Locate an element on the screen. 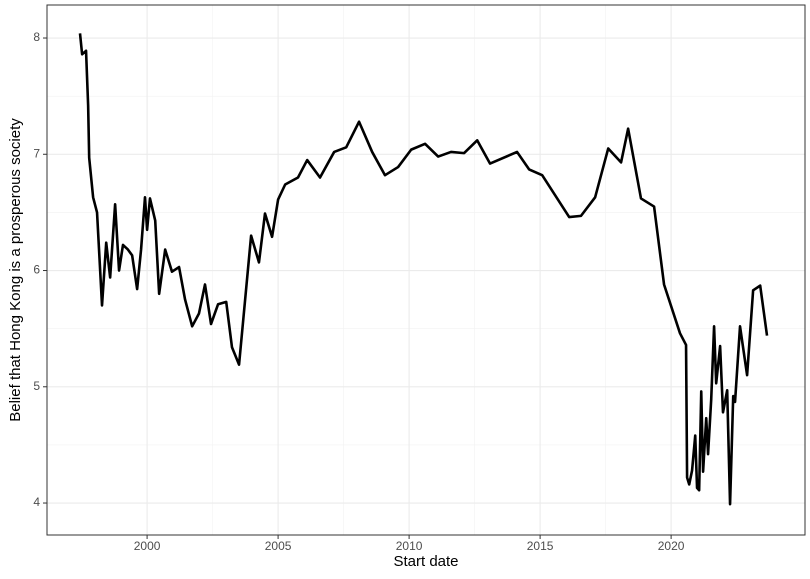 The height and width of the screenshot is (579, 810). y-tick-label: 7 is located at coordinates (36, 153).